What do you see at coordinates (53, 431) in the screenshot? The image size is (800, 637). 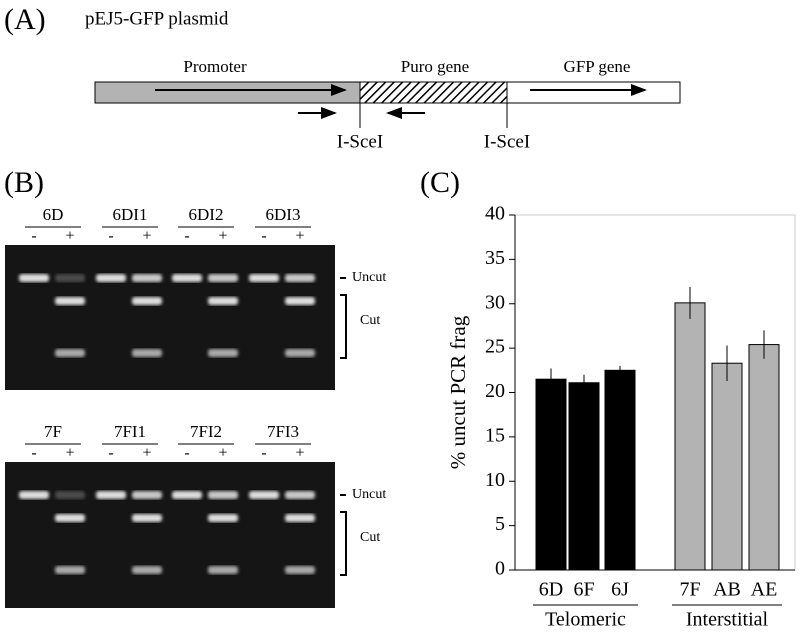 I see `sample-label: 7F` at bounding box center [53, 431].